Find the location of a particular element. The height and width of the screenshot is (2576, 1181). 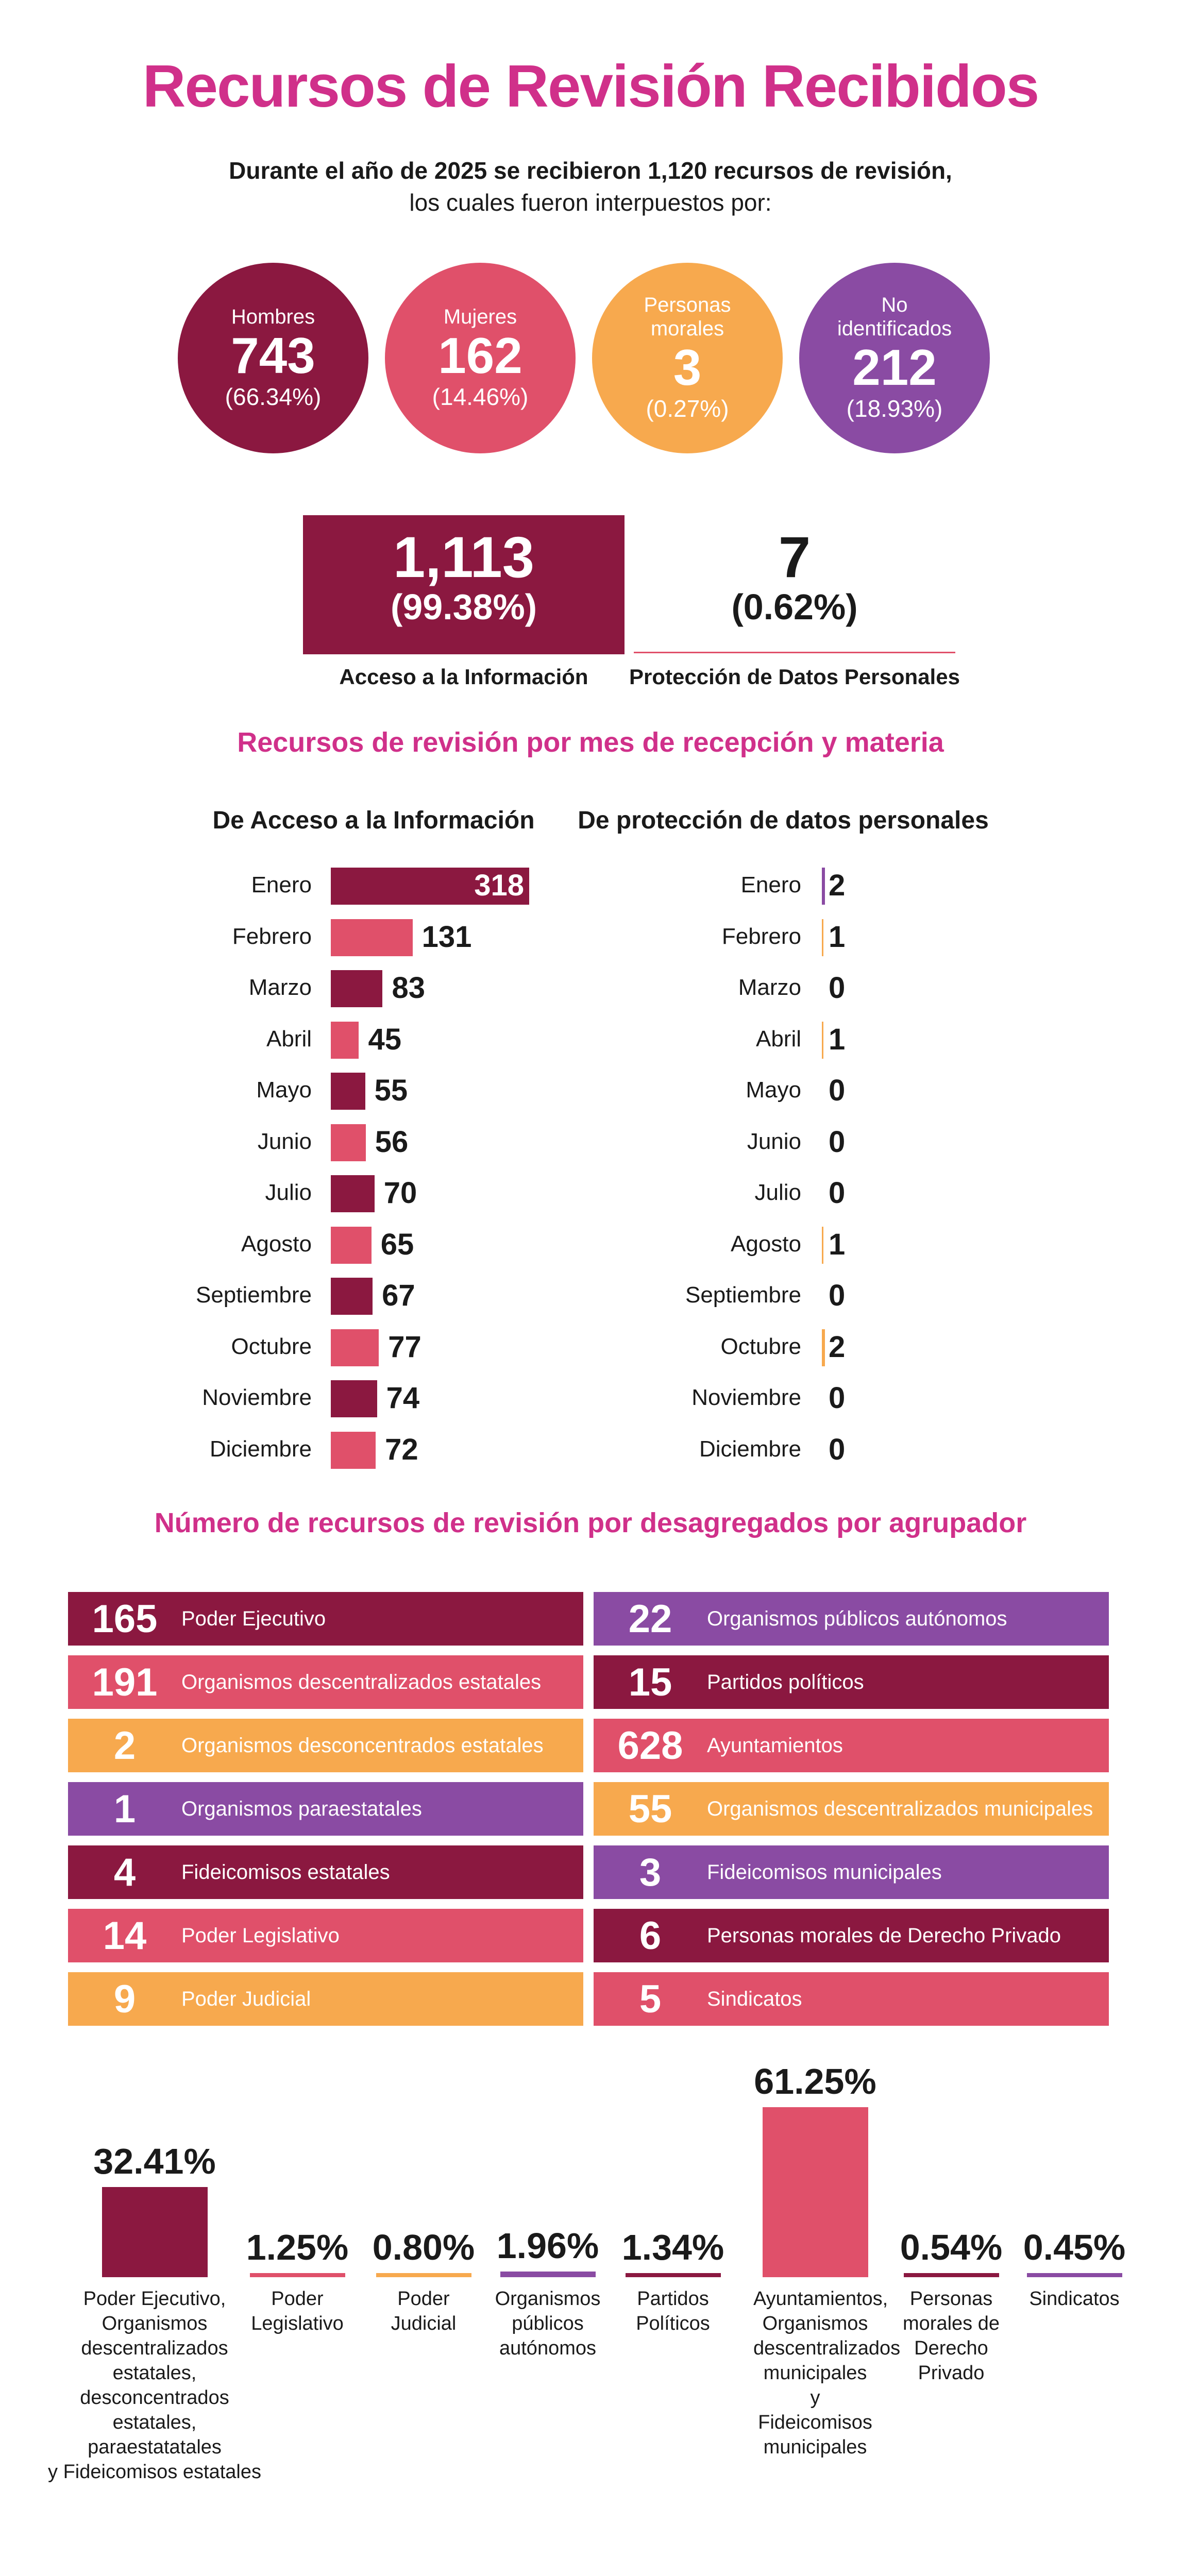

agrupador-cell: 628 Ayuntamientos is located at coordinates (851, 1745).